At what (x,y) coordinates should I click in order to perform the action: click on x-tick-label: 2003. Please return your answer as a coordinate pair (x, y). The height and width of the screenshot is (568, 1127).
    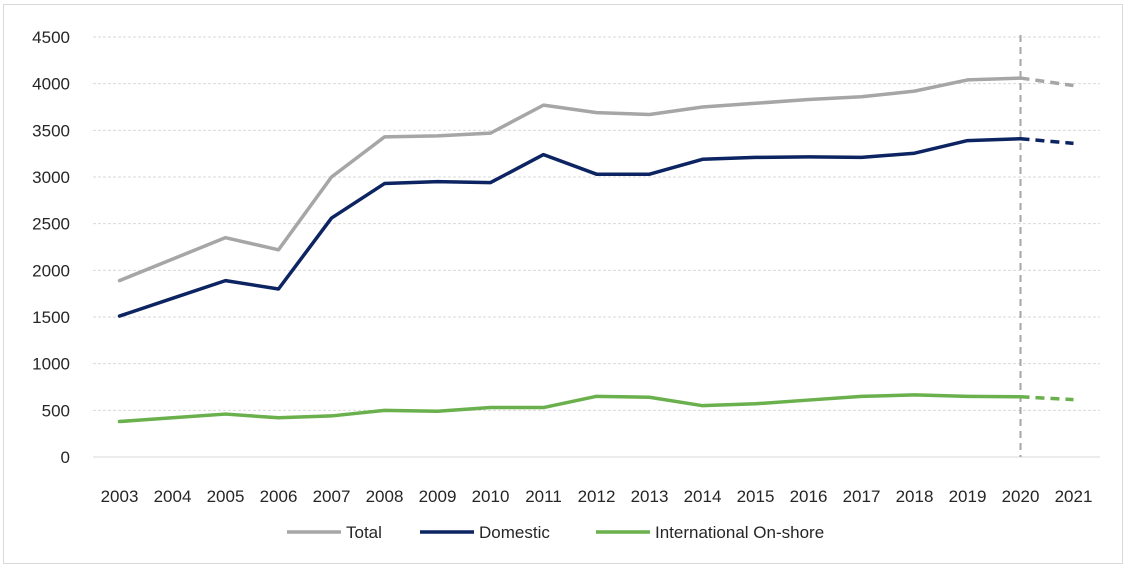
    Looking at the image, I should click on (120, 496).